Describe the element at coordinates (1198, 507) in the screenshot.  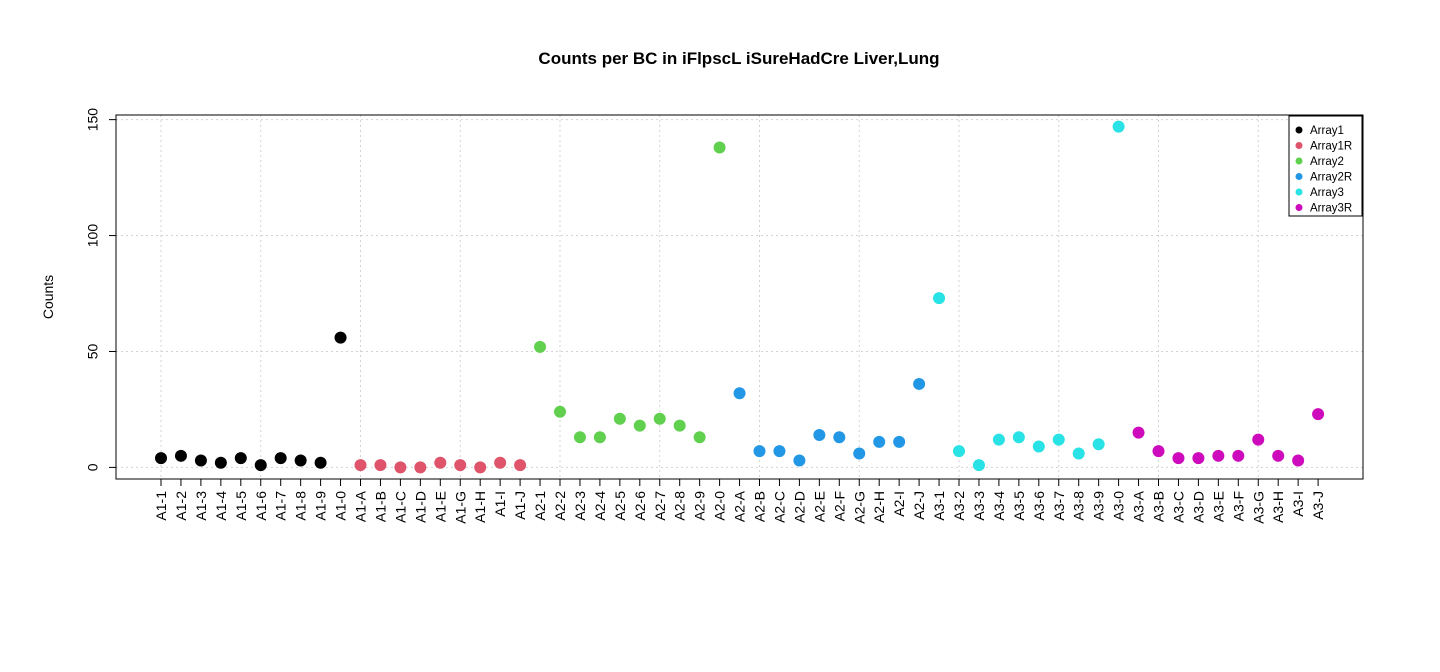
I see `x-tick-label: A3-D` at that location.